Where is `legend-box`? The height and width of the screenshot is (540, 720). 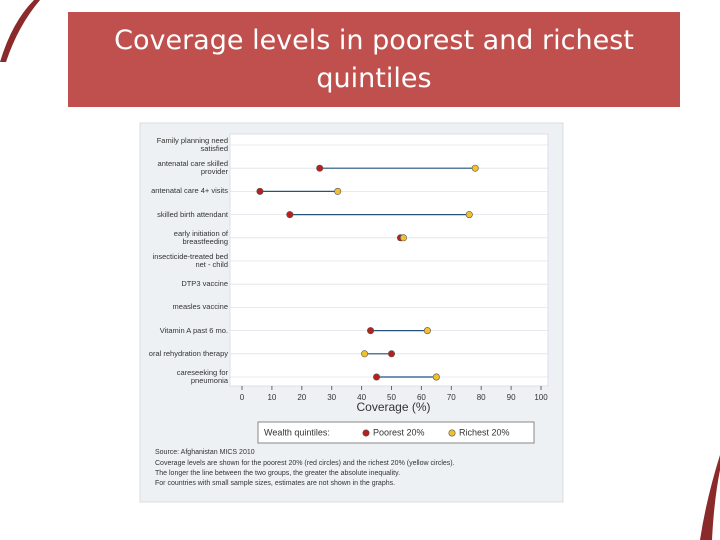
legend-box is located at coordinates (396, 432).